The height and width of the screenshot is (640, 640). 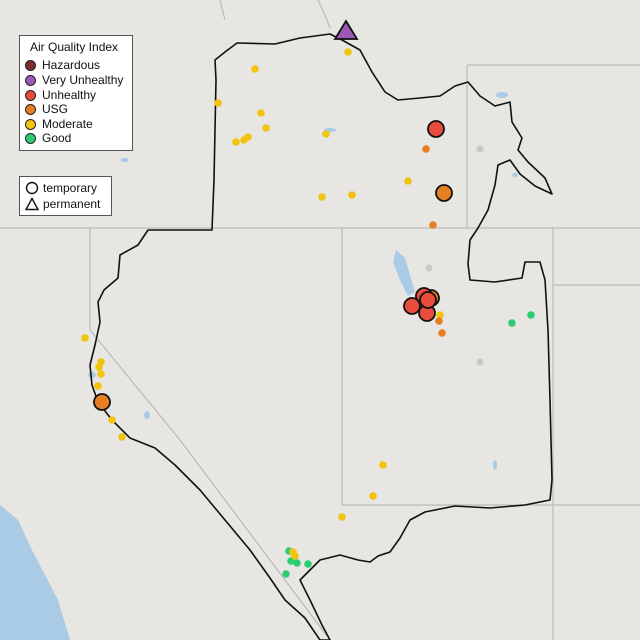 What do you see at coordinates (35, 572) in the screenshot?
I see `ocean` at bounding box center [35, 572].